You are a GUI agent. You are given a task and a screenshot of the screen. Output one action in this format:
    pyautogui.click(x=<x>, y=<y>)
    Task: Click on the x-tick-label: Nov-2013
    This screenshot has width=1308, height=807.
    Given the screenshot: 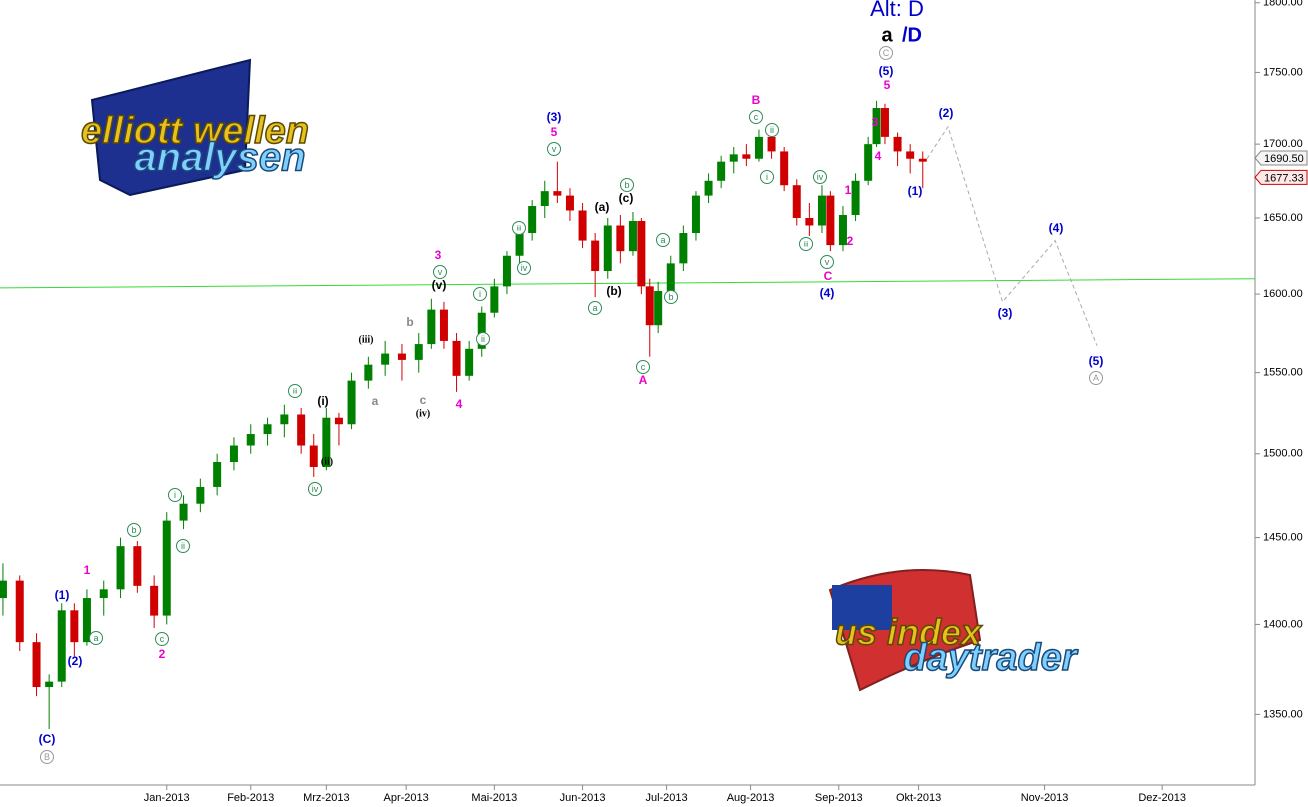 What is the action you would take?
    pyautogui.click(x=1045, y=798)
    